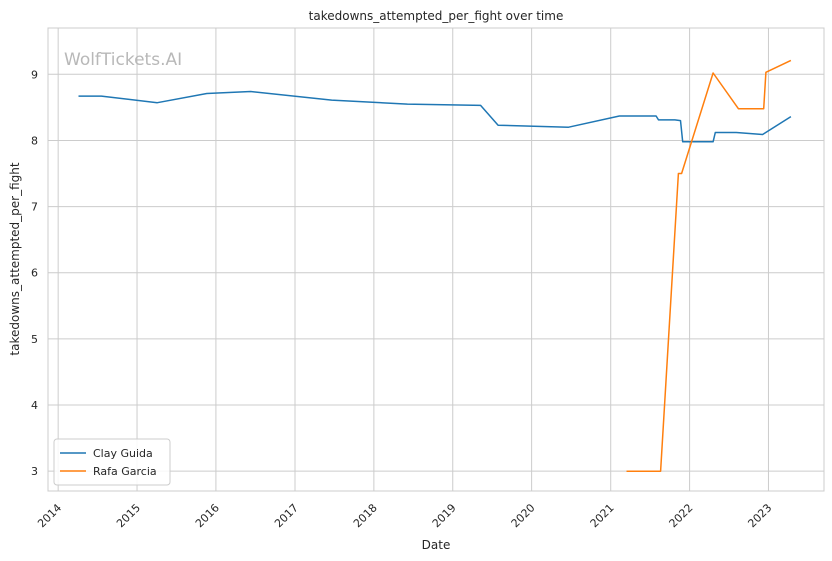 This screenshot has width=832, height=561. Describe the element at coordinates (436, 545) in the screenshot. I see `x-axis-title: Date` at that location.